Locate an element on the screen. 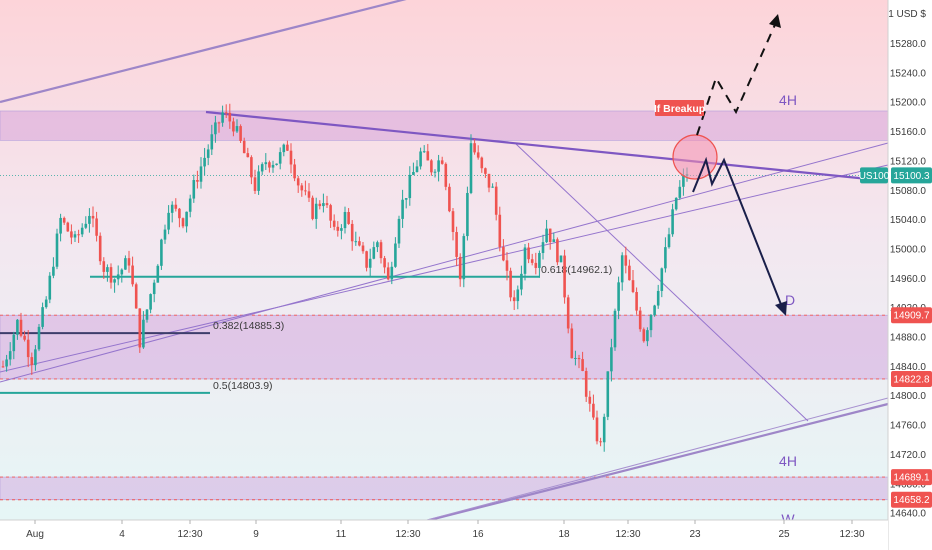 The width and height of the screenshot is (932, 550). last-price-badge is located at coordinates (911, 175).